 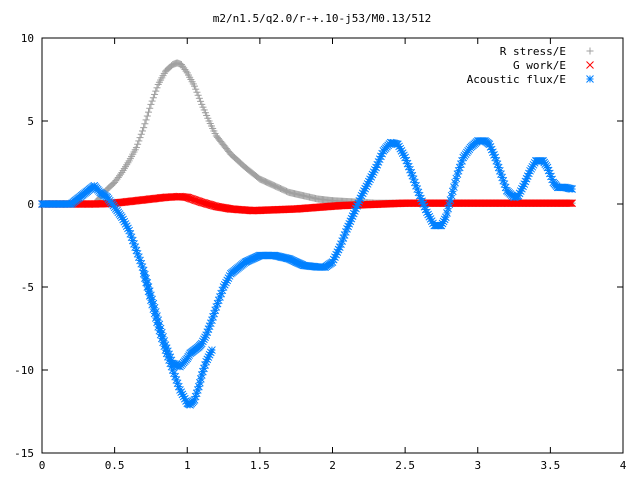 What do you see at coordinates (533, 51) in the screenshot?
I see `legend-label: R stress/E` at bounding box center [533, 51].